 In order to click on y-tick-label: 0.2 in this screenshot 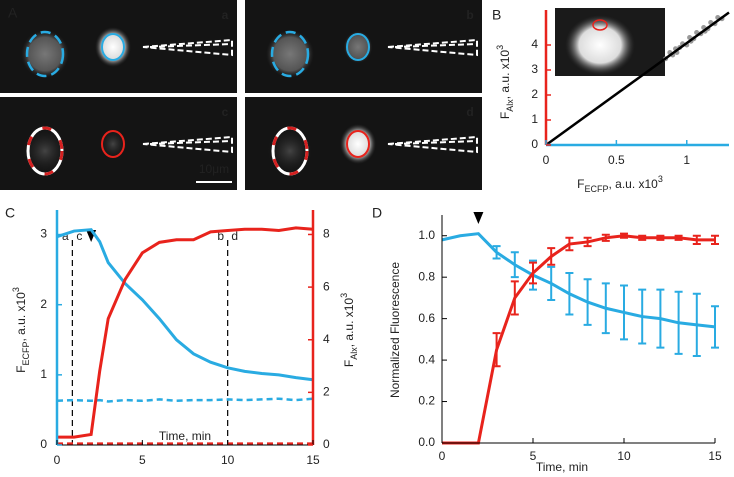, I will do `click(426, 401)`.